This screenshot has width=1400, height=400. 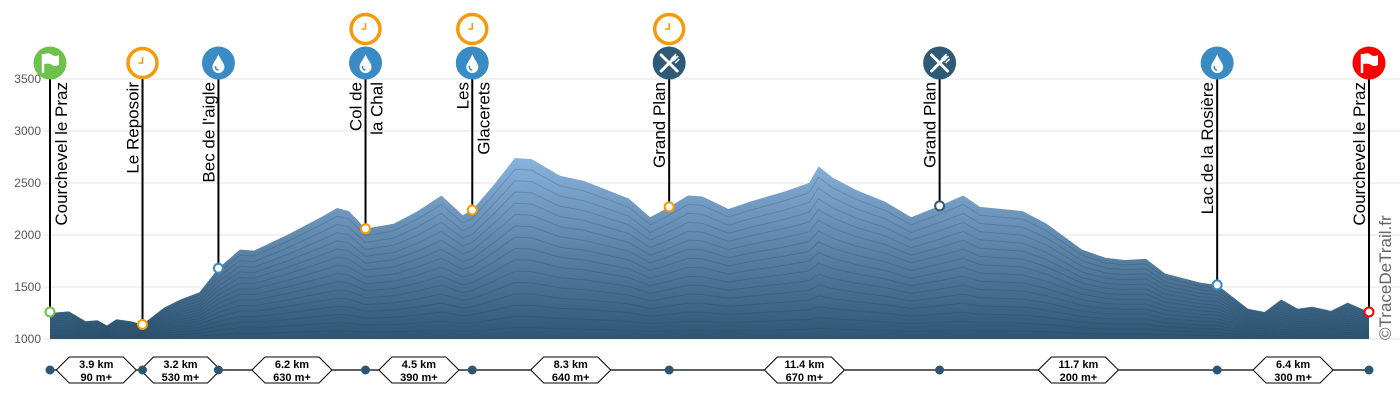 I want to click on y-tick-label: 3500, so click(x=27, y=79).